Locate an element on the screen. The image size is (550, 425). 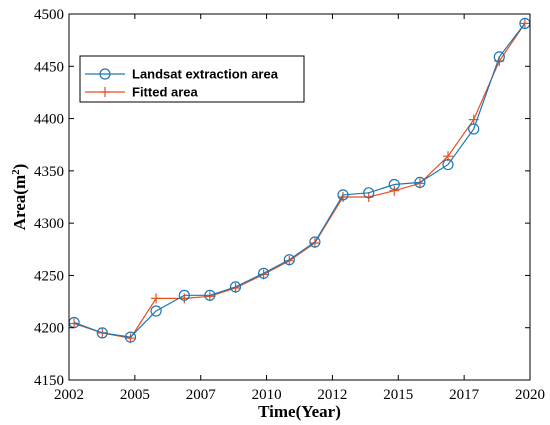
y-axis-title-main: Area(m is located at coordinates (19, 202).